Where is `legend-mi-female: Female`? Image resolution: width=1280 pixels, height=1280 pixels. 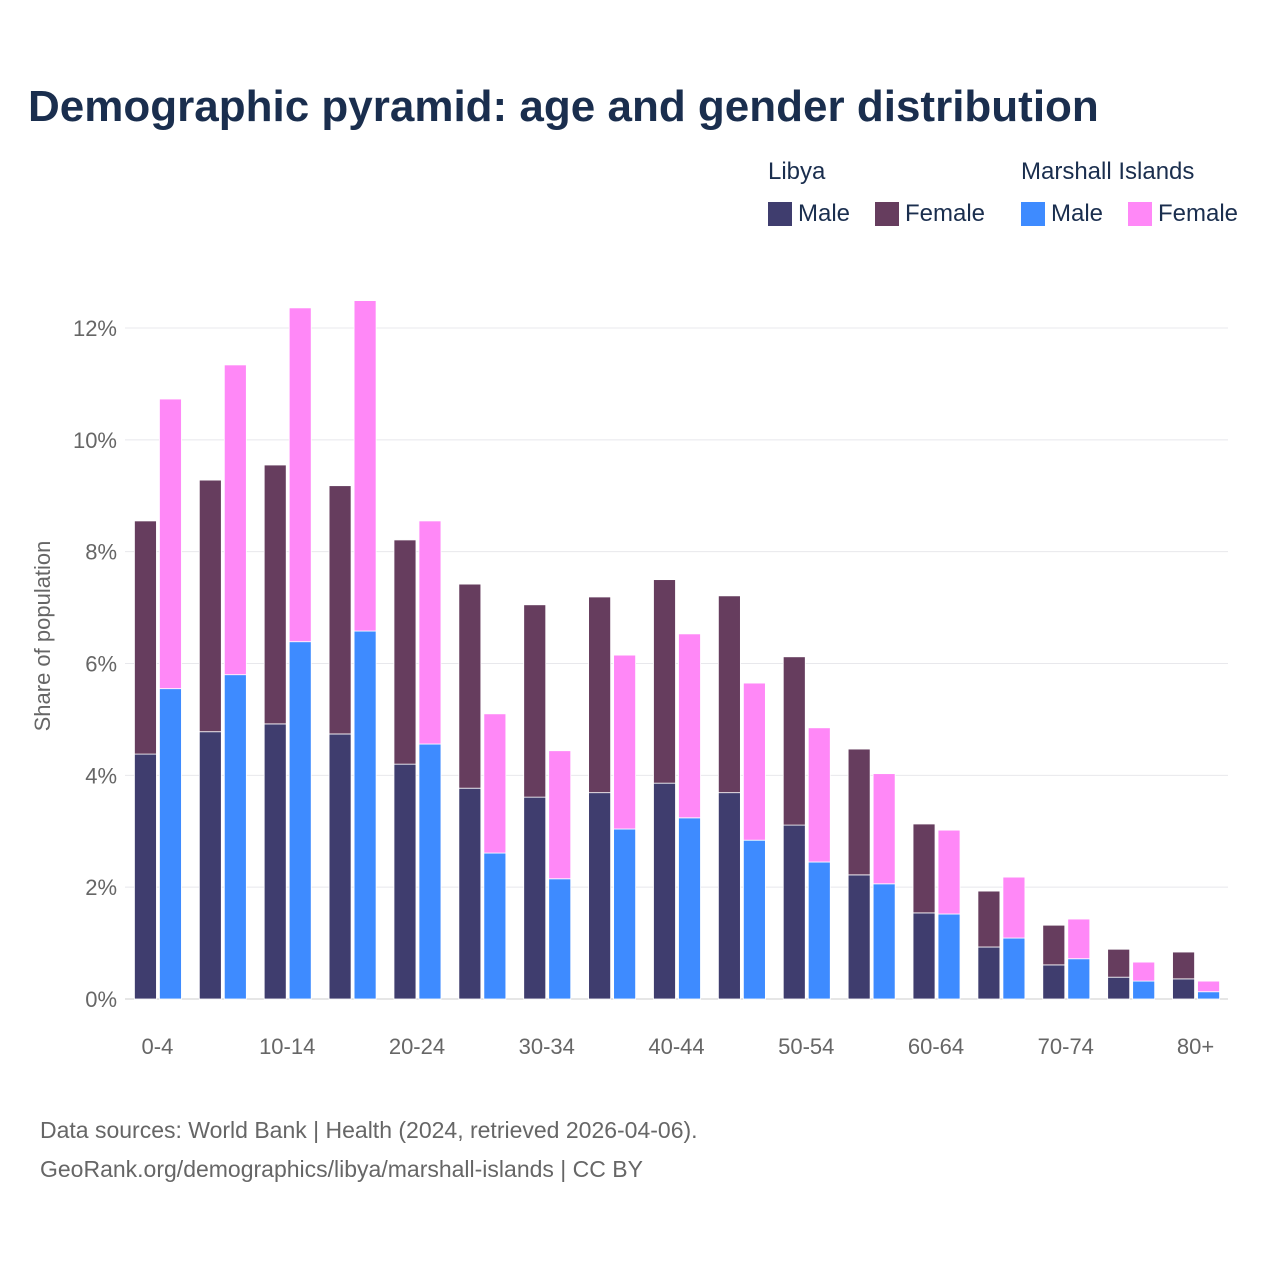 legend-mi-female: Female is located at coordinates (1183, 214).